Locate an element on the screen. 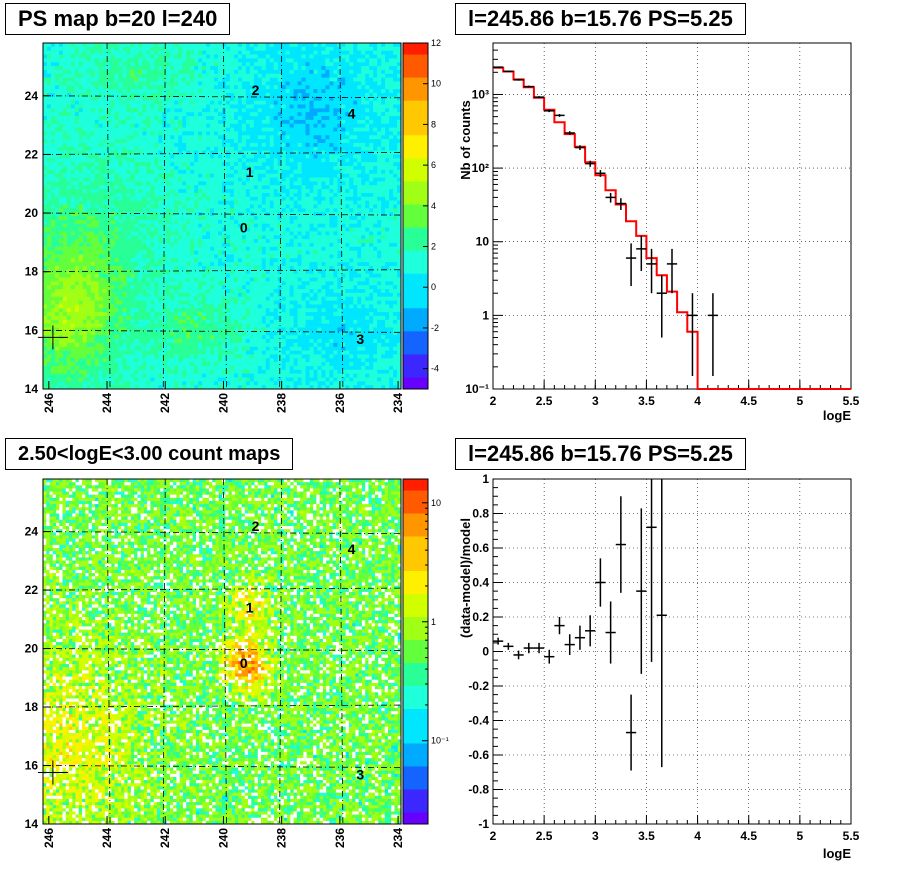 The height and width of the screenshot is (871, 898). x-tick-label: 5.5 is located at coordinates (851, 836).